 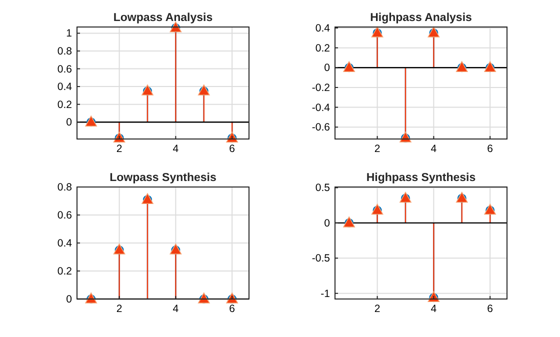 I want to click on y-tick-label: -1, so click(x=325, y=294).